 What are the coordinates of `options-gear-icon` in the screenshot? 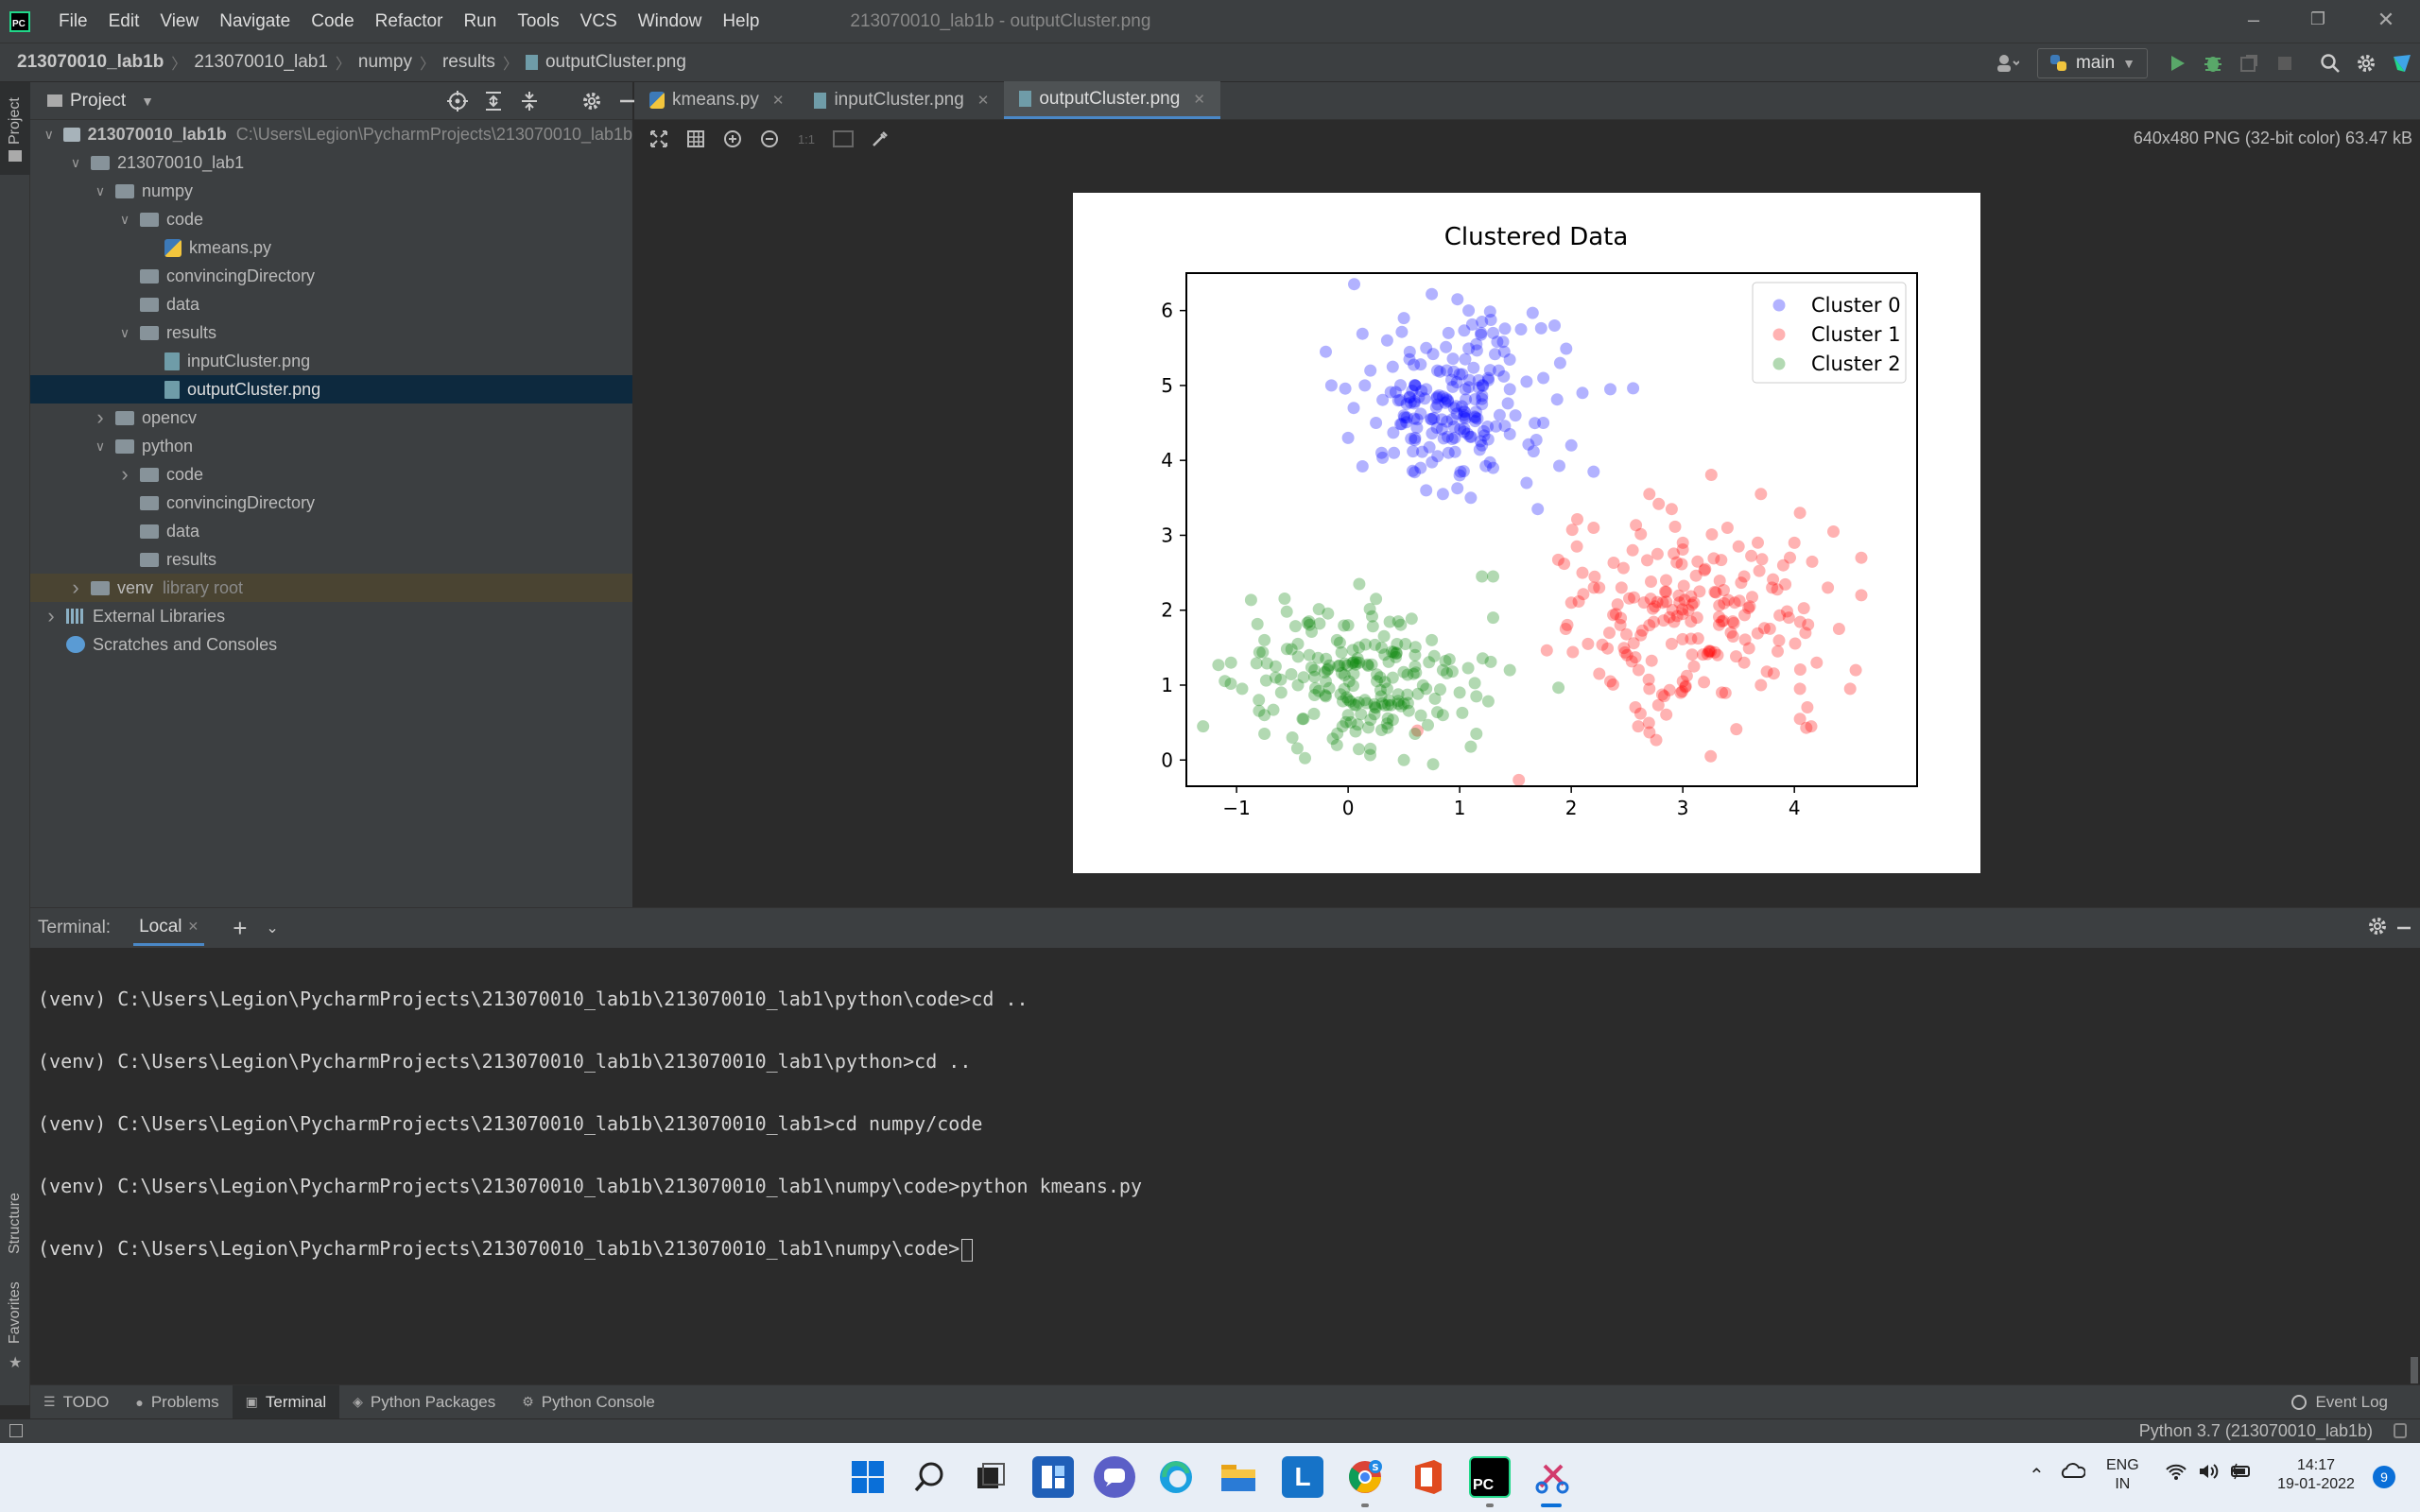 It's located at (591, 101).